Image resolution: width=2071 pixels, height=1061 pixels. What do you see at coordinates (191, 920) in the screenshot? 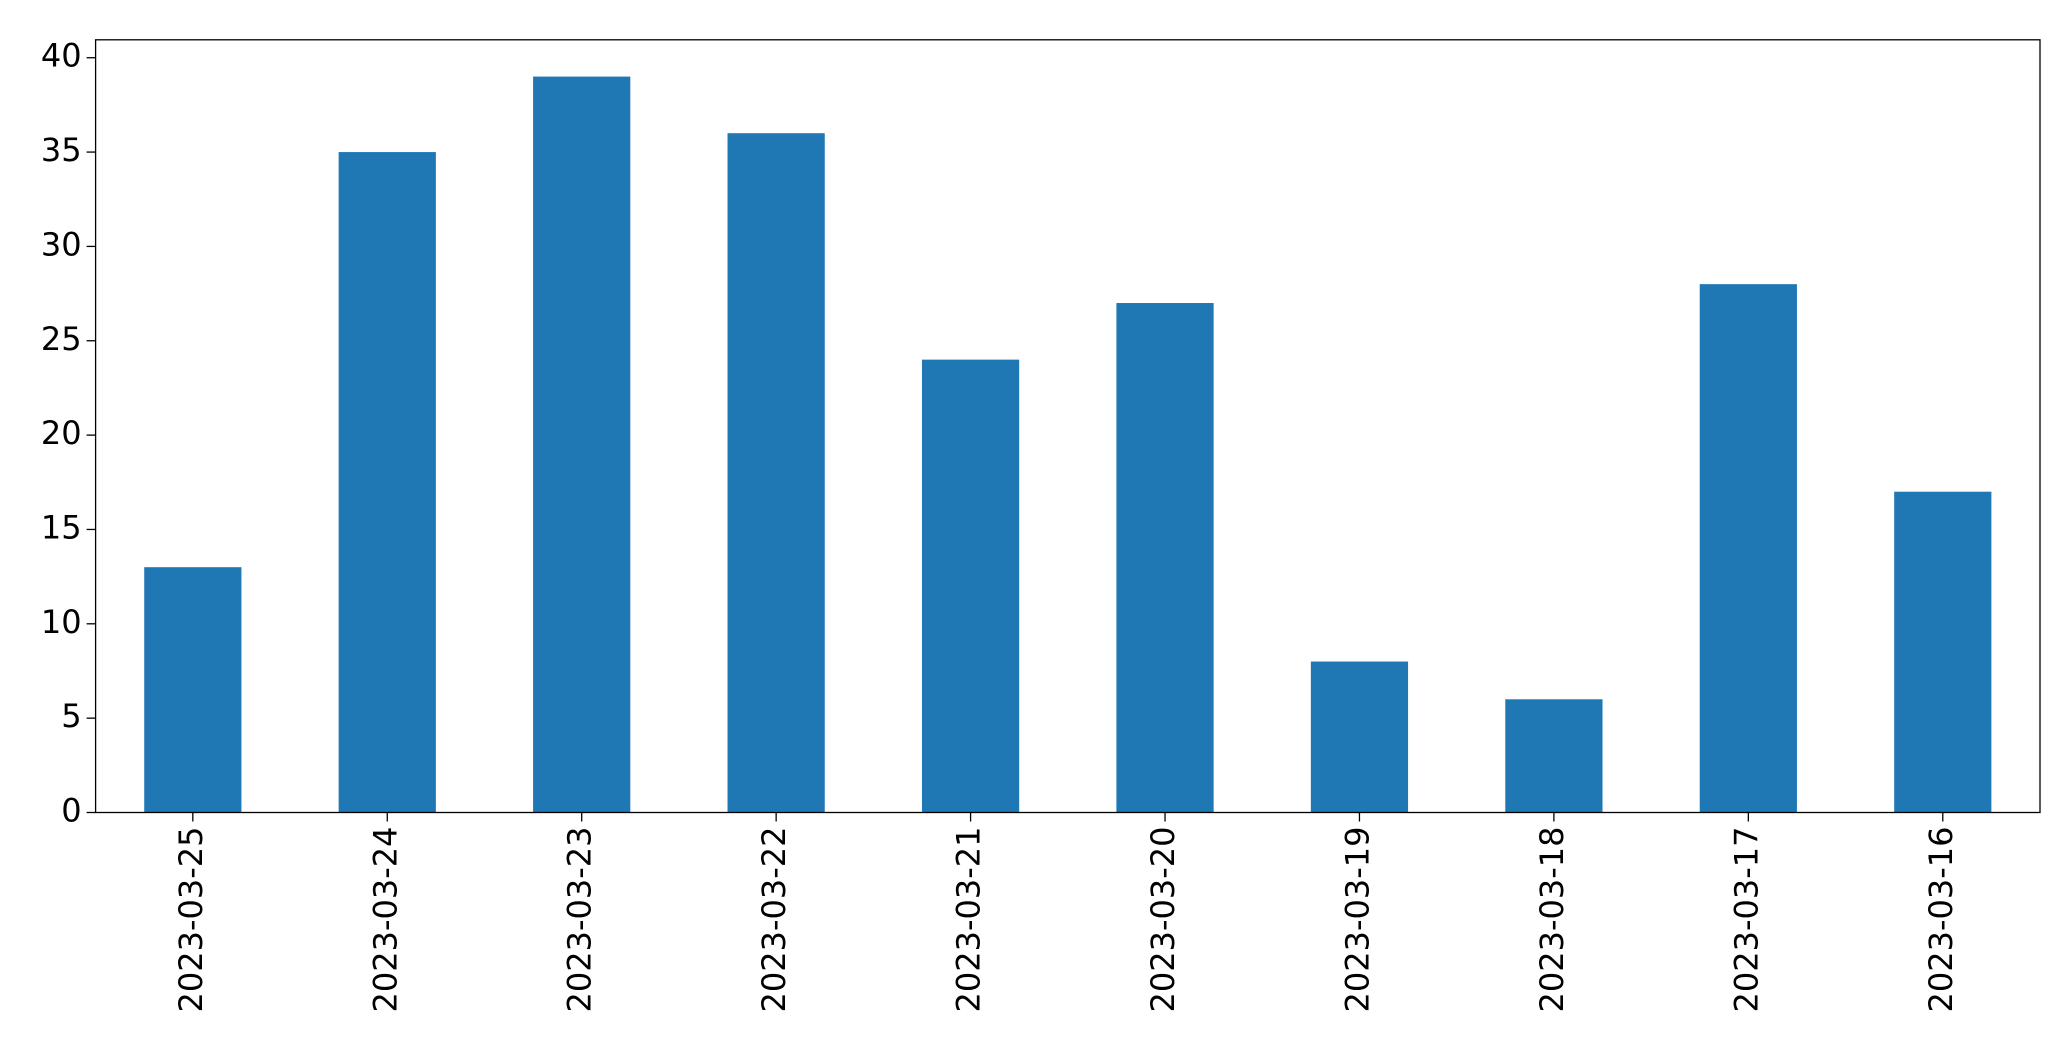
I see `x-tick-label: 2023-03-25` at bounding box center [191, 920].